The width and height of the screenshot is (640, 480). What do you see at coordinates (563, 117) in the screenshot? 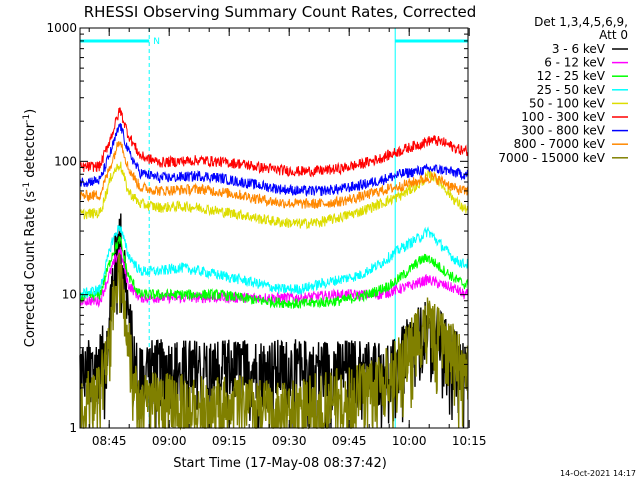
I see `legend-label: 100 - 300 keV` at bounding box center [563, 117].